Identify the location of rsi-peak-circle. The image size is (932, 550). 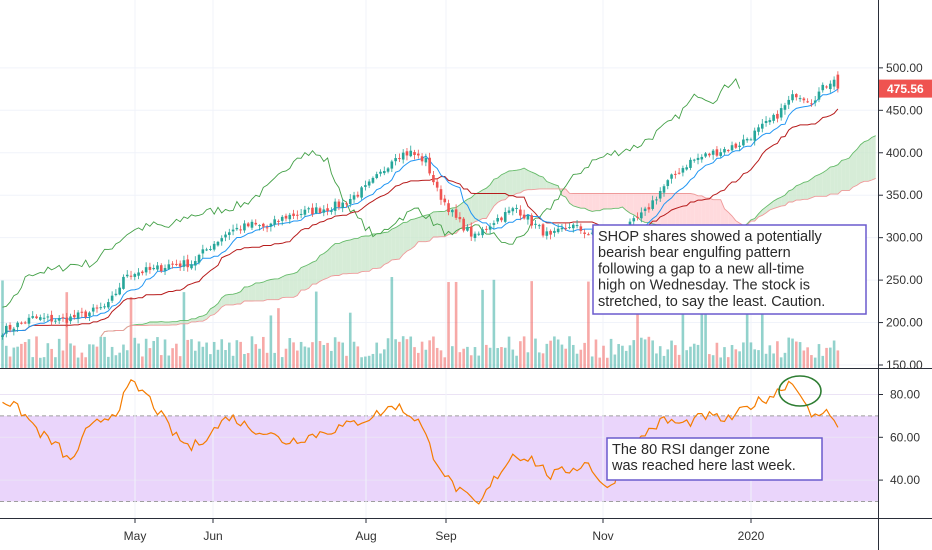
(800, 391).